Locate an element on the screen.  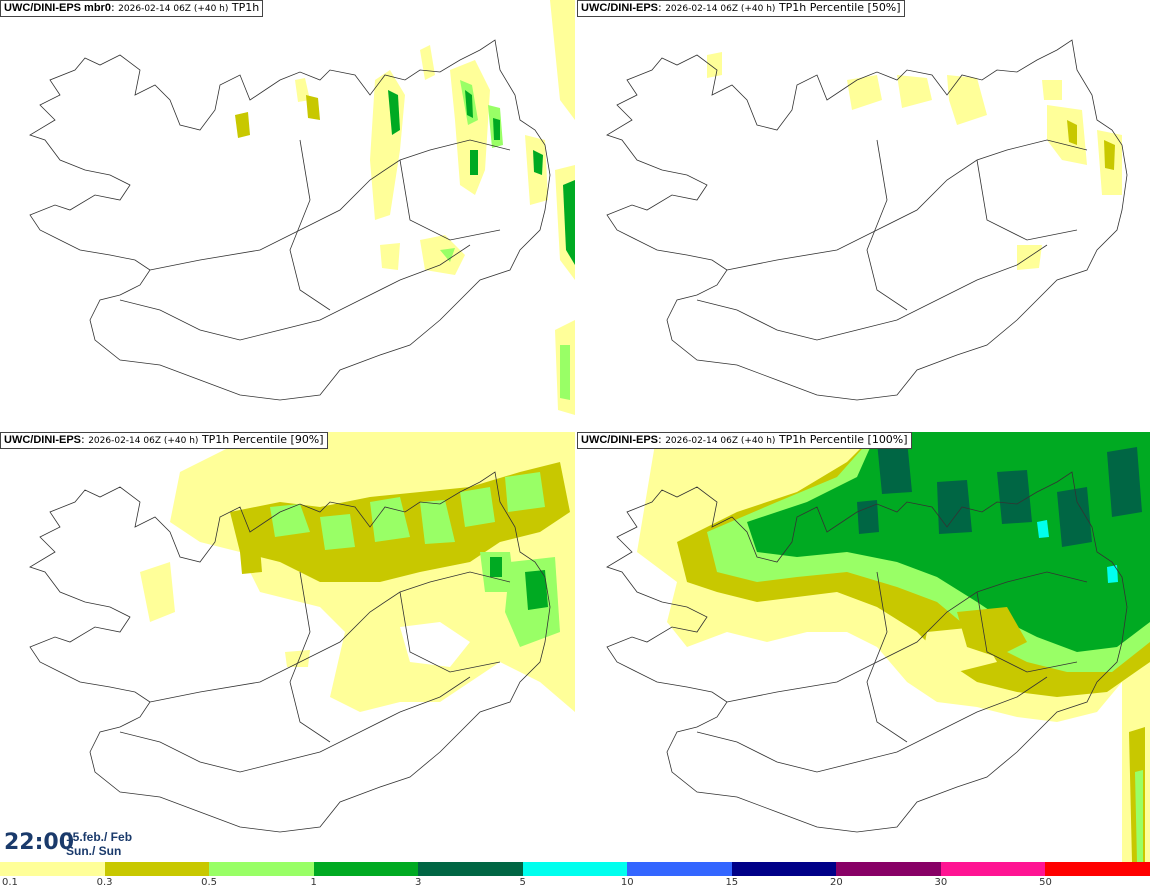
panel-divider is located at coordinates (576, 431).